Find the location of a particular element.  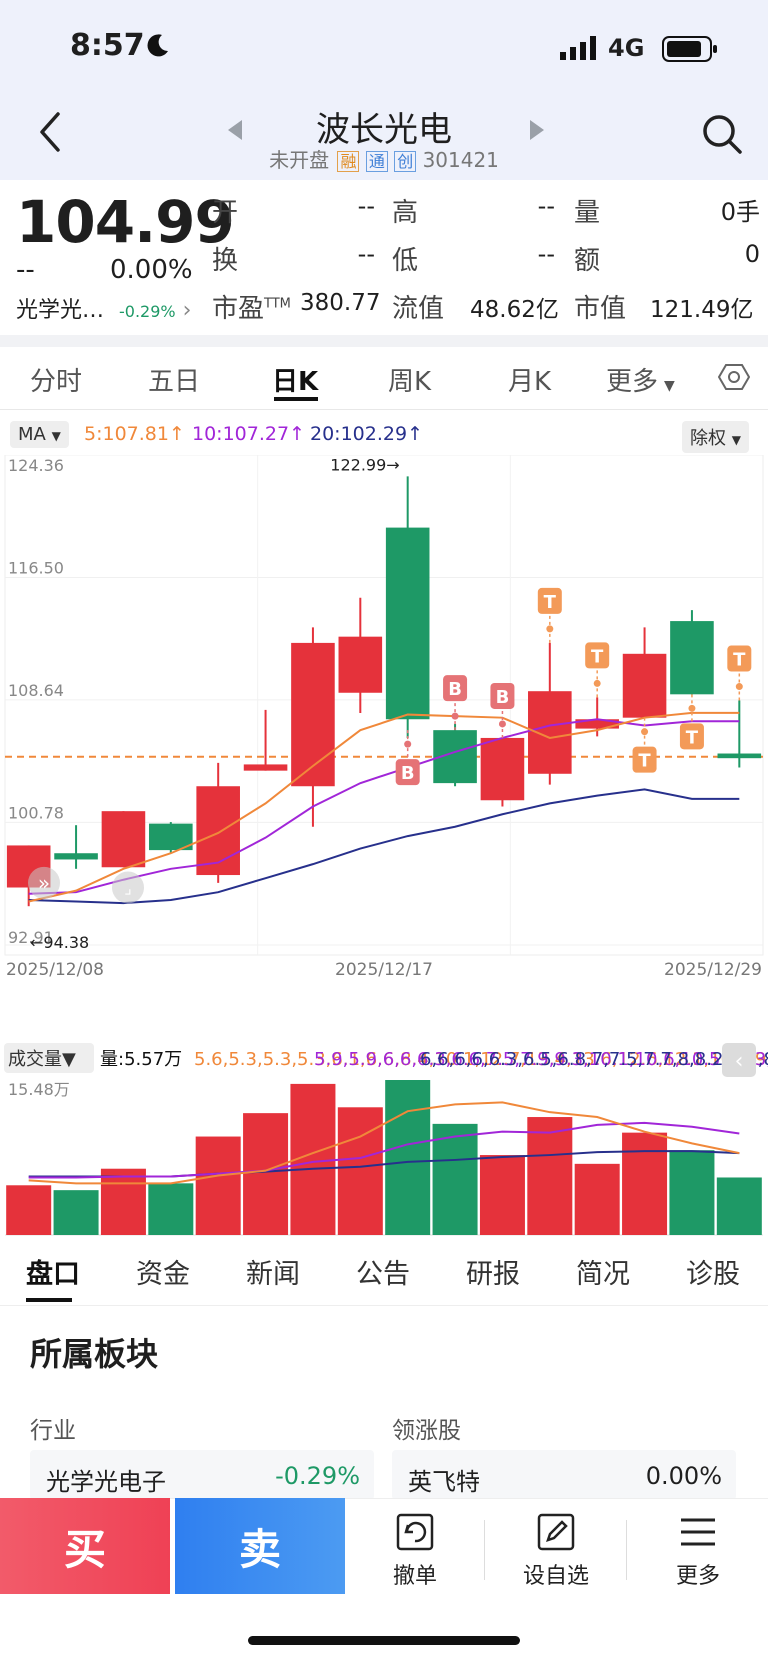

y-tick-label: 100.78 is located at coordinates (36, 812).